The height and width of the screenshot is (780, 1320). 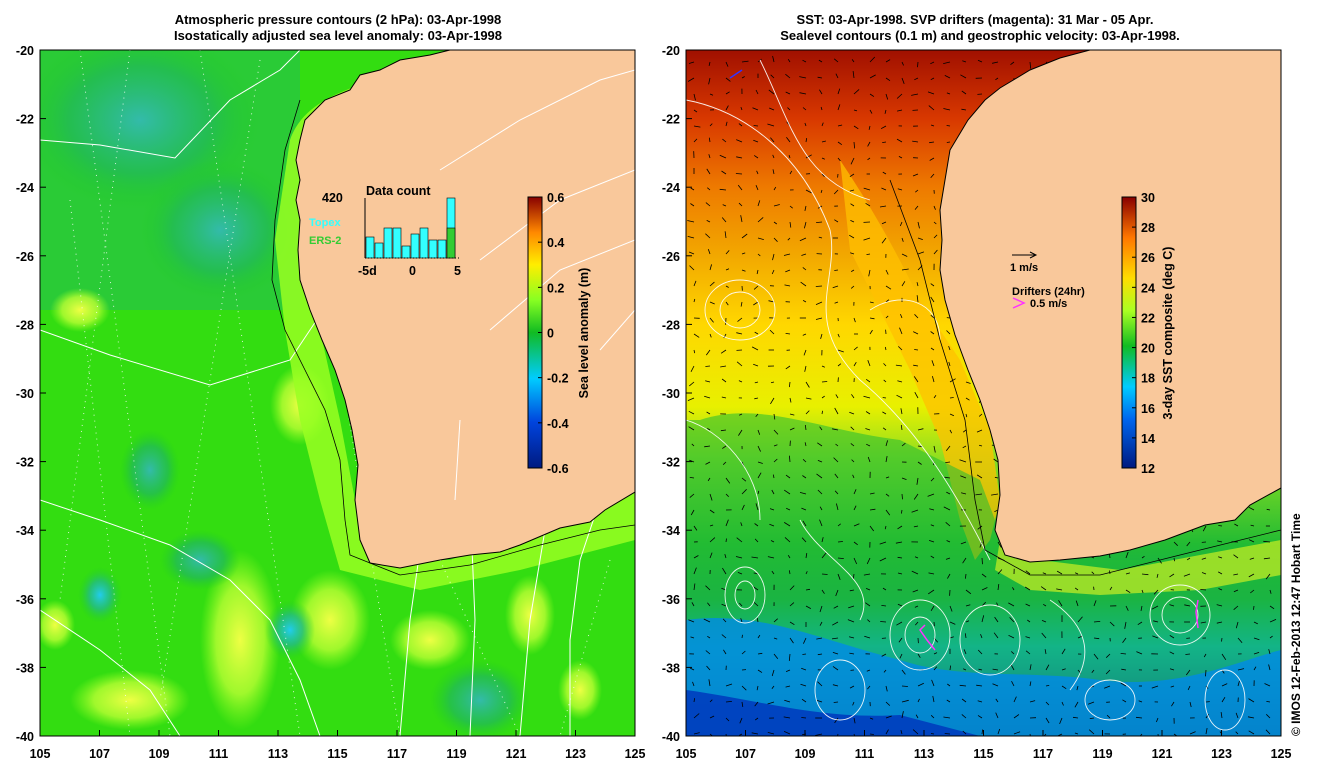 I want to click on right-lat-axis: -20 -22 -24 -26 -28 -30 -32 -34 -36 -38 -40, so click(x=677, y=394).